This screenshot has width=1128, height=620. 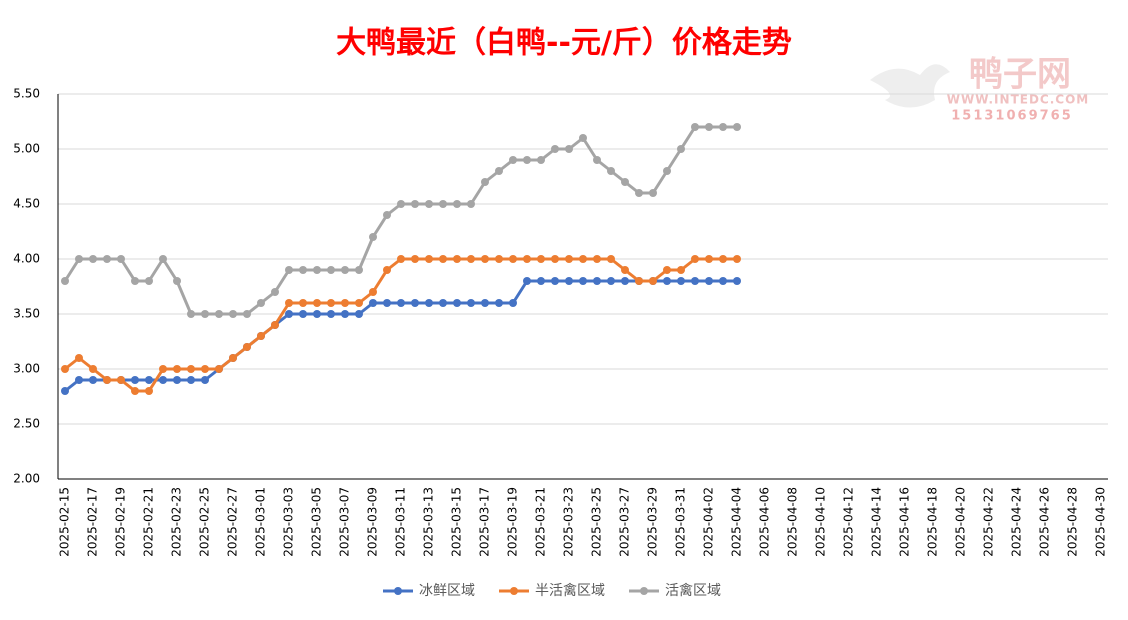 I want to click on x-tick-label: 2025-04-08, so click(x=793, y=522).